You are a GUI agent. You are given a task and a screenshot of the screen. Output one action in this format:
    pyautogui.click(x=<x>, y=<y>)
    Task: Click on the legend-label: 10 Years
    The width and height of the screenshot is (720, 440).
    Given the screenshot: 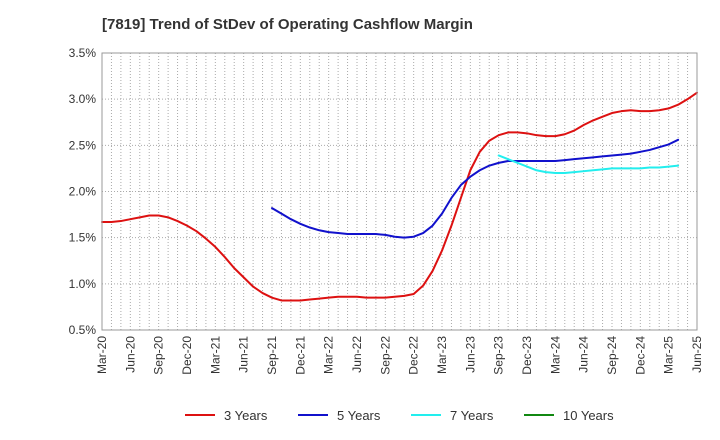 What is the action you would take?
    pyautogui.click(x=588, y=415)
    